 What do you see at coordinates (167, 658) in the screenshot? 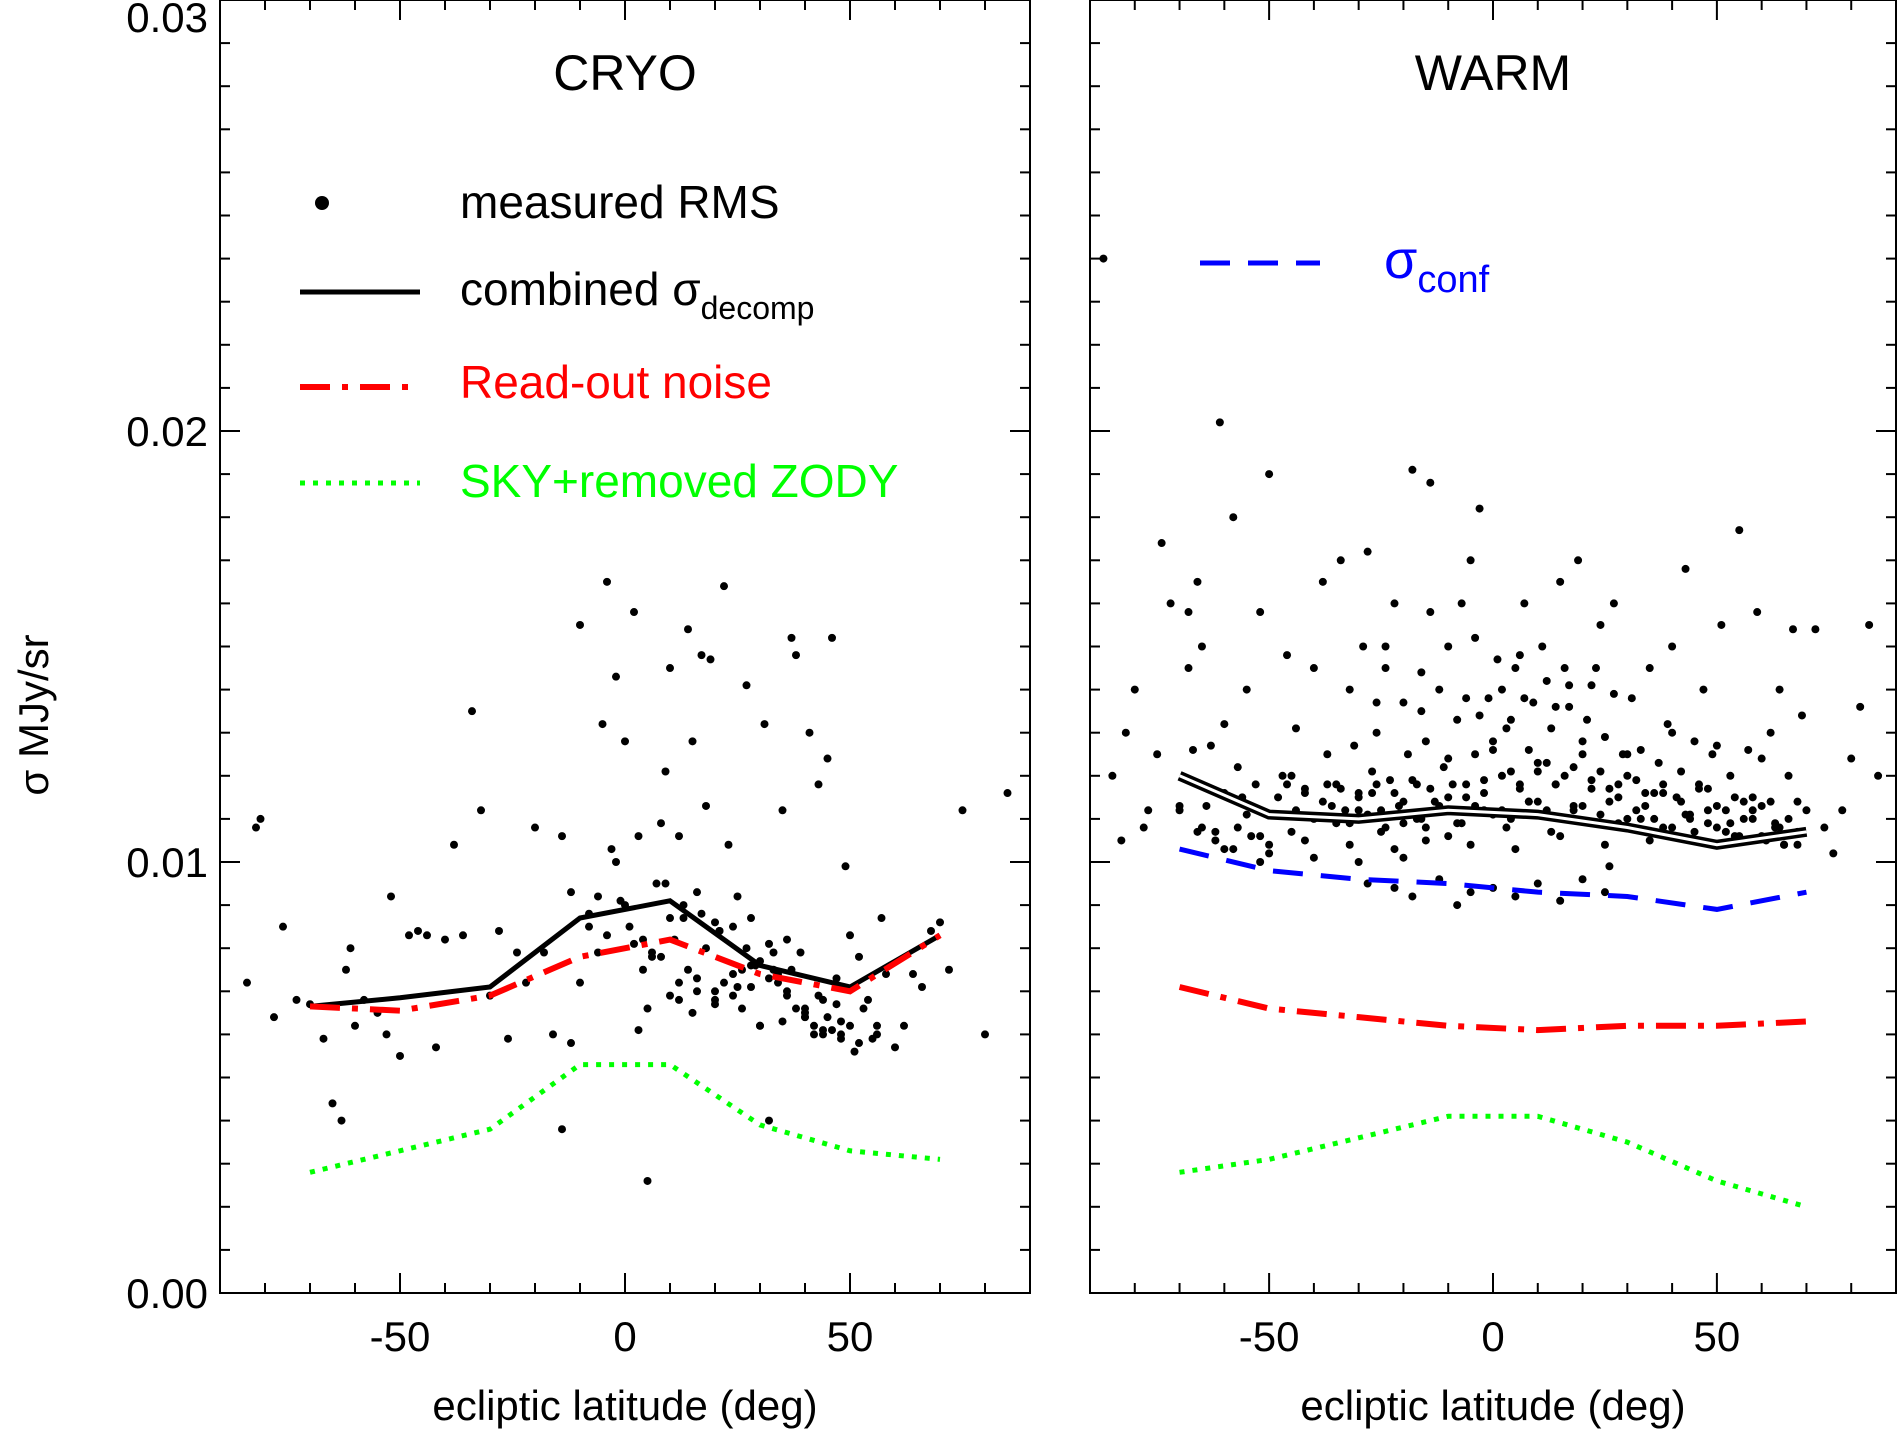
I see `cryo-y-tick-labels: 0.00 0.01 0.02 0.03` at bounding box center [167, 658].